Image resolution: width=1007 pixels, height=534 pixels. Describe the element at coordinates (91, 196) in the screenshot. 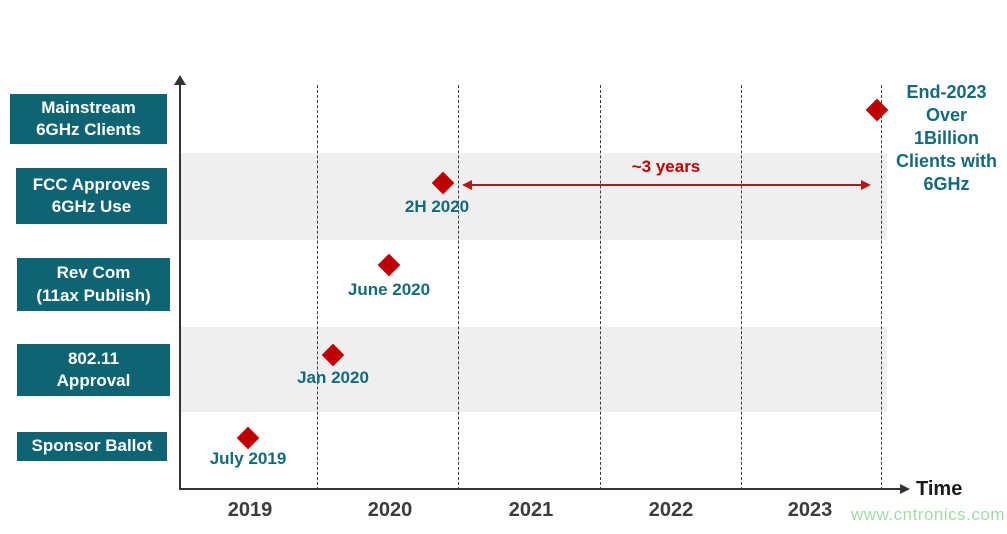

I see `row-label-fcc-approves-6ghz-use: FCC Approves 6GHz Use` at that location.